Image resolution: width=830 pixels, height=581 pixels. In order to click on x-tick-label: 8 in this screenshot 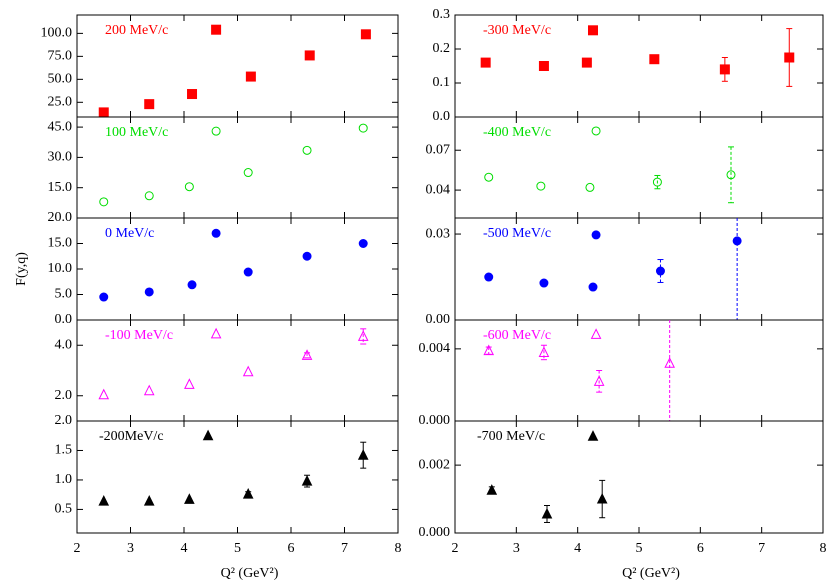, I will do `click(398, 548)`.